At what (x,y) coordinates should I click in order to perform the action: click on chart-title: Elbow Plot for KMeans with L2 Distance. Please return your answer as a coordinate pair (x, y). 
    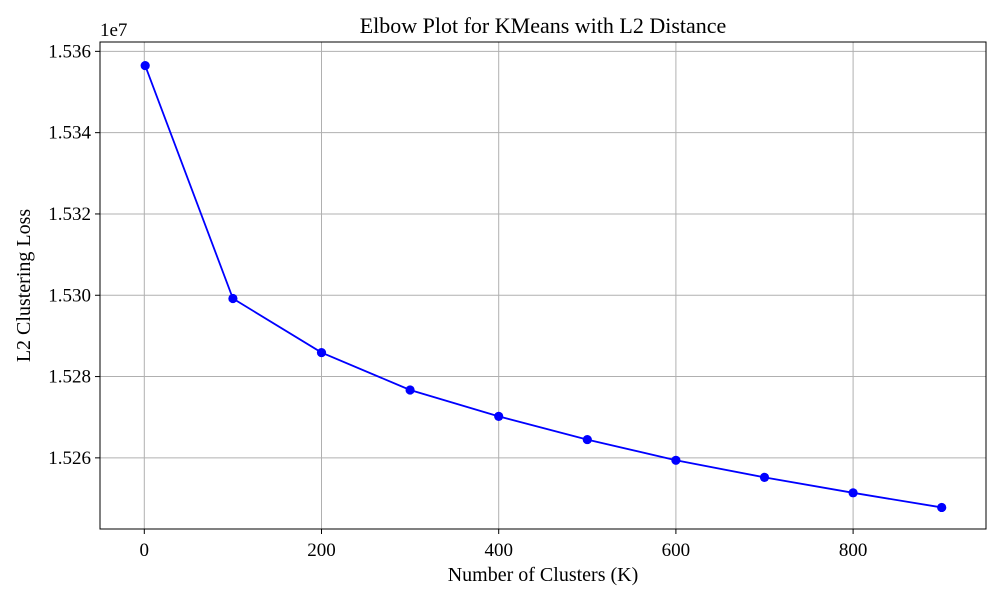
    Looking at the image, I should click on (543, 25).